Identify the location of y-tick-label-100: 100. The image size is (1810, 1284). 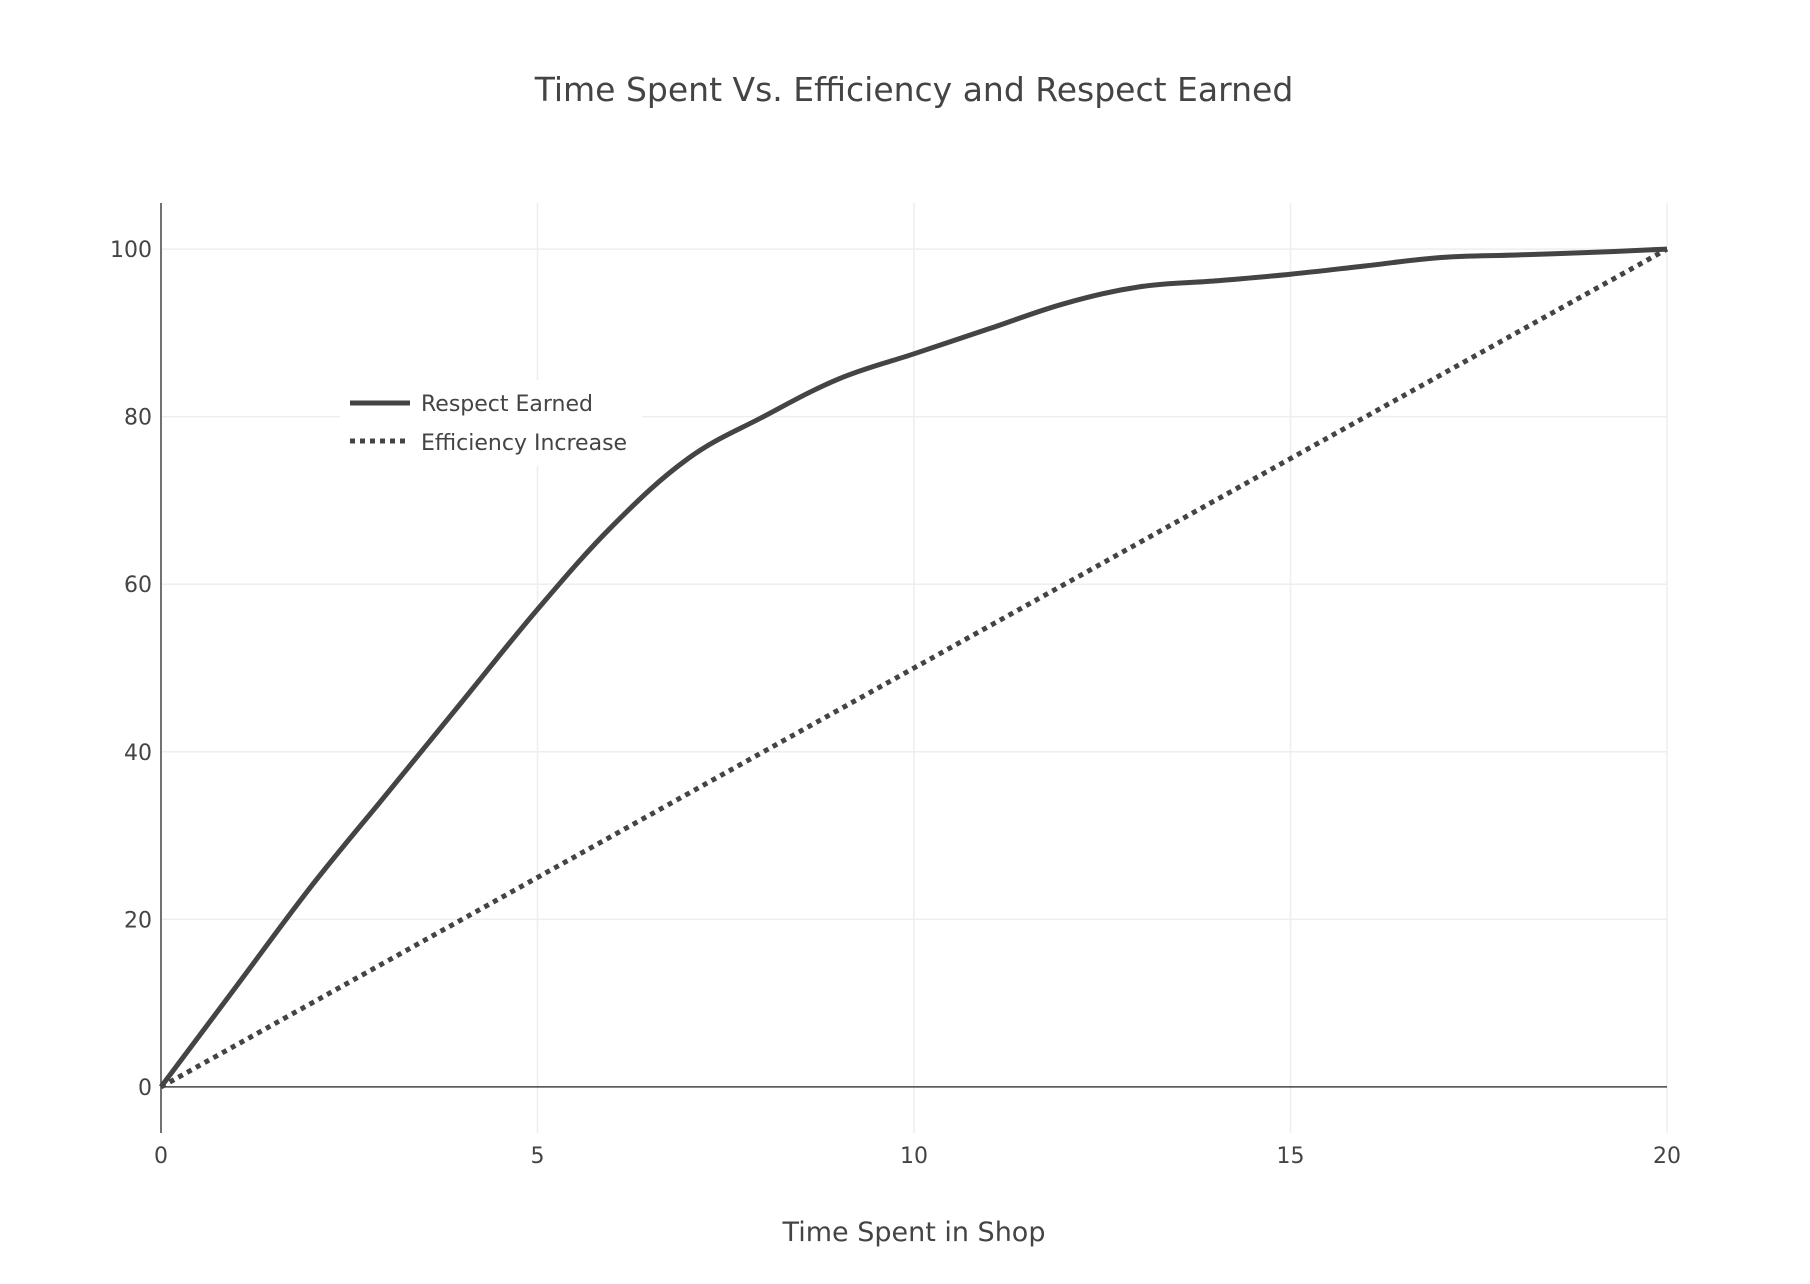
(131, 250).